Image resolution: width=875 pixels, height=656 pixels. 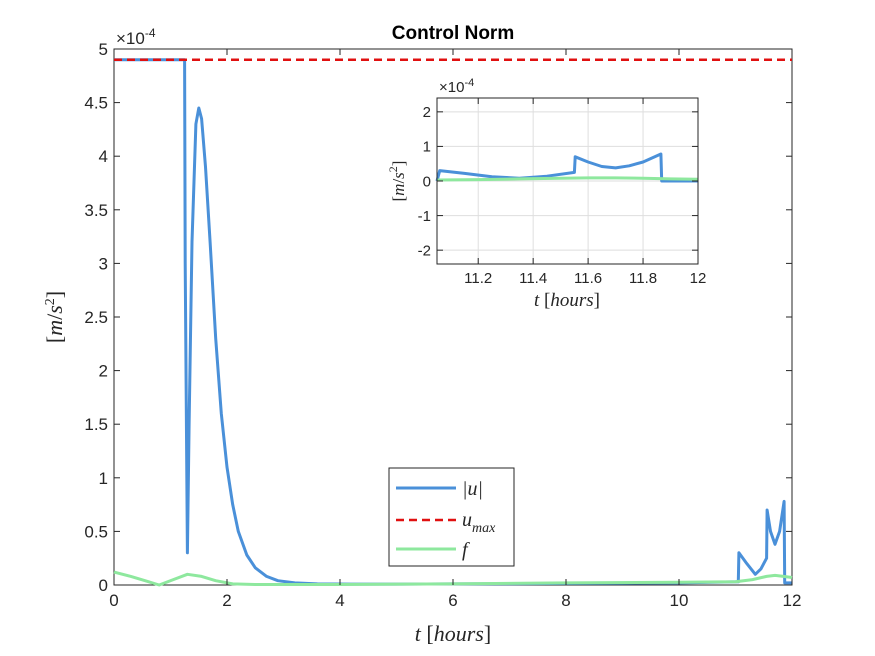 I want to click on x-tick-label: 0, so click(x=113, y=600).